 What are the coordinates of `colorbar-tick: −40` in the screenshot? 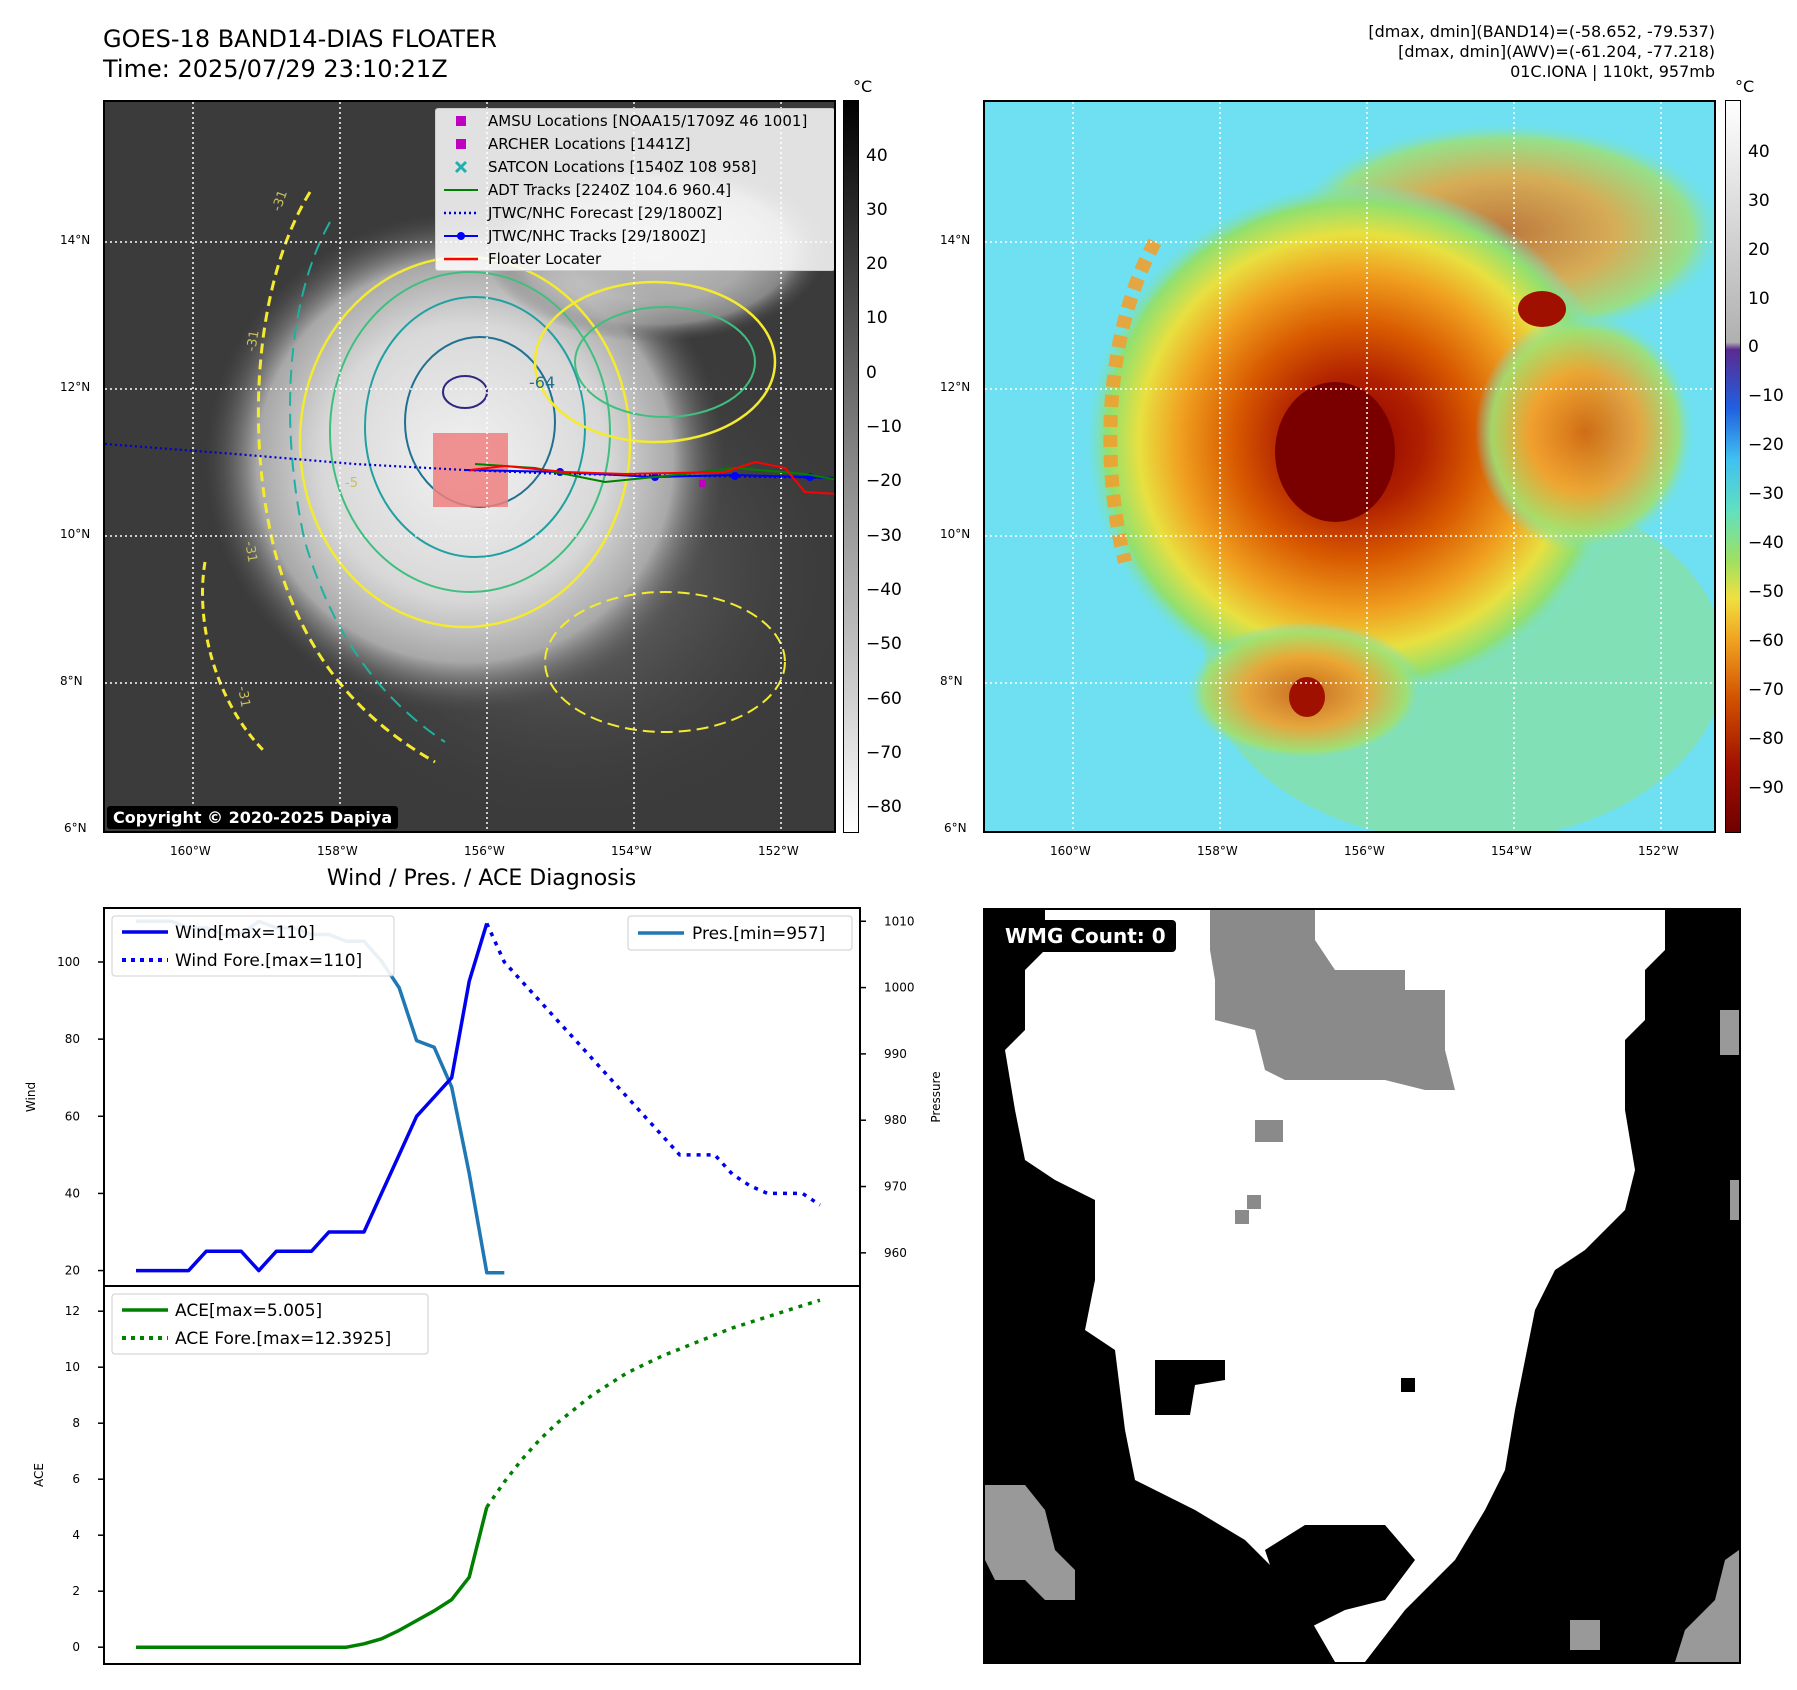 It's located at (884, 590).